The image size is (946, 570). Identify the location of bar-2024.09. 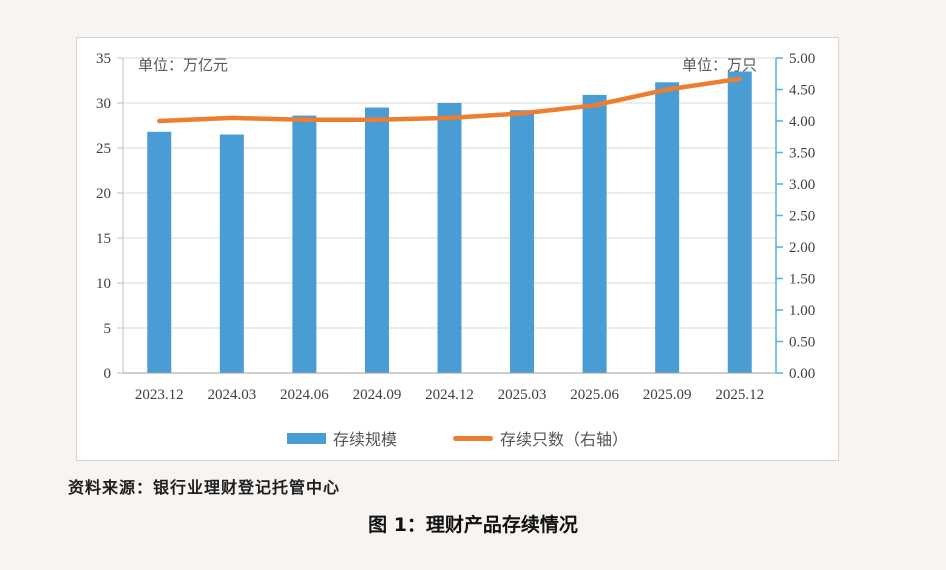
(376, 240).